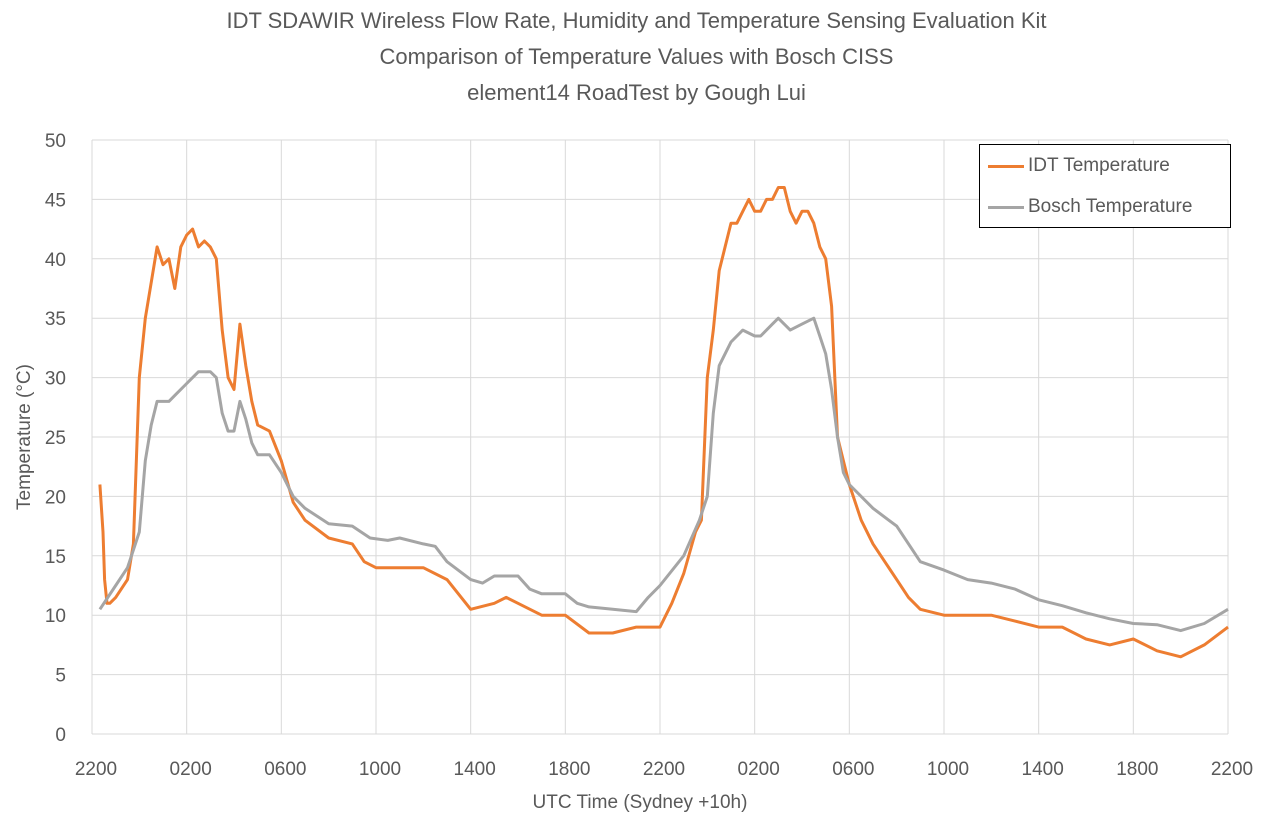 Image resolution: width=1273 pixels, height=822 pixels. What do you see at coordinates (55, 557) in the screenshot?
I see `y-tick-label: 15` at bounding box center [55, 557].